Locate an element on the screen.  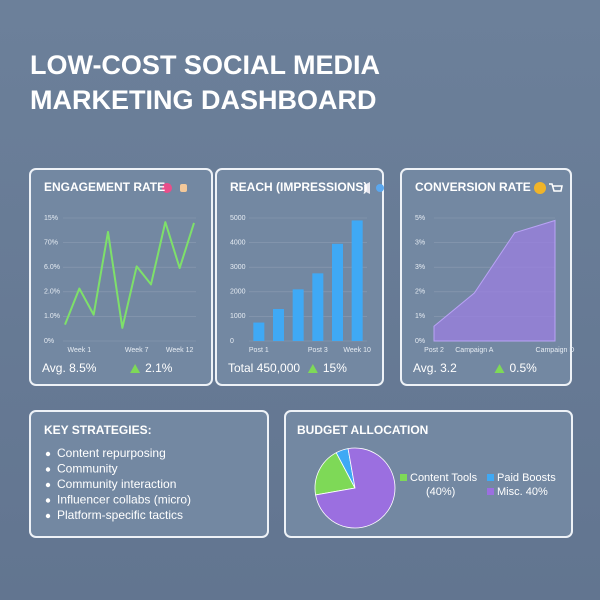
y-tick-label: 2.0% is located at coordinates (52, 292).